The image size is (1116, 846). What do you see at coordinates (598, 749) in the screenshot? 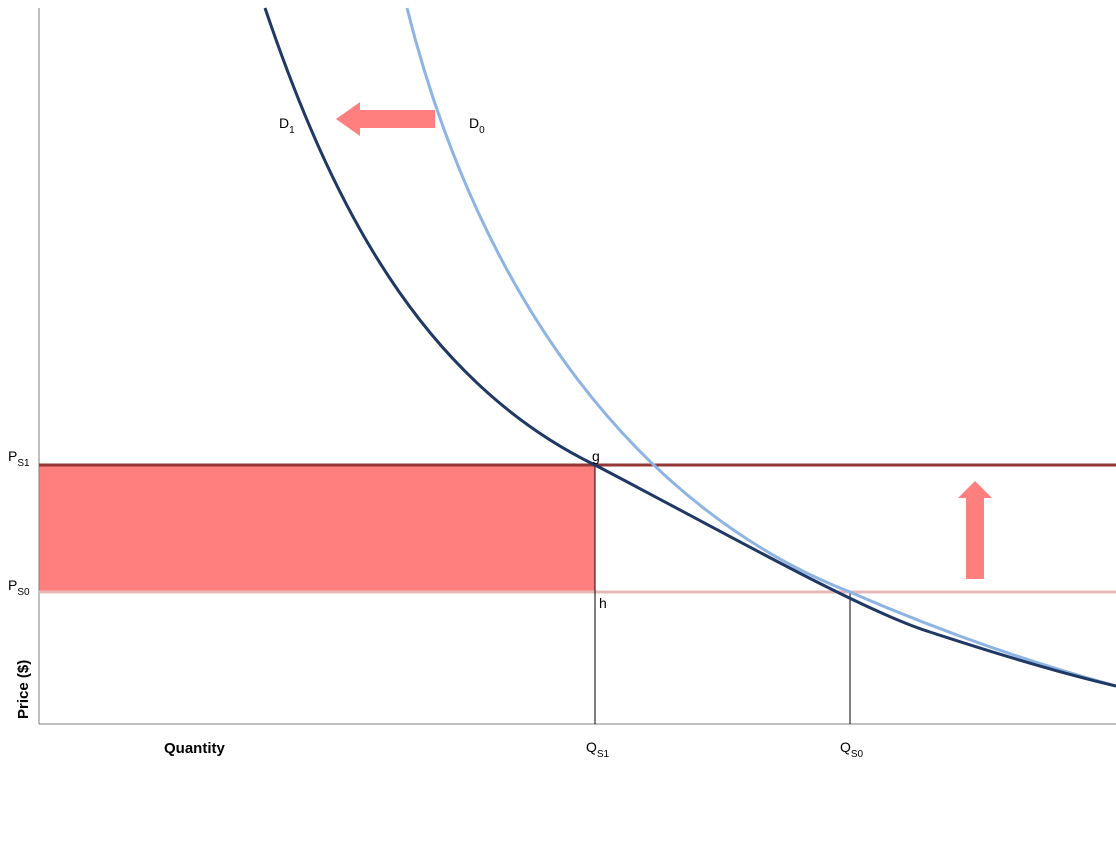
I see `qs1-label: QS1` at bounding box center [598, 749].